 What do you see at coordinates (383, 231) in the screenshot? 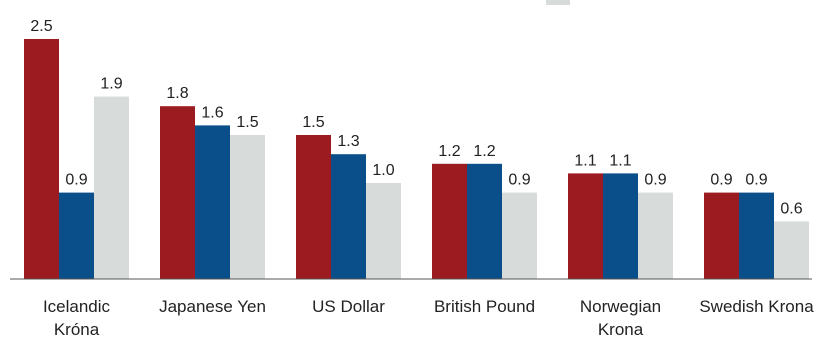
I see `bar-series3-cat3` at bounding box center [383, 231].